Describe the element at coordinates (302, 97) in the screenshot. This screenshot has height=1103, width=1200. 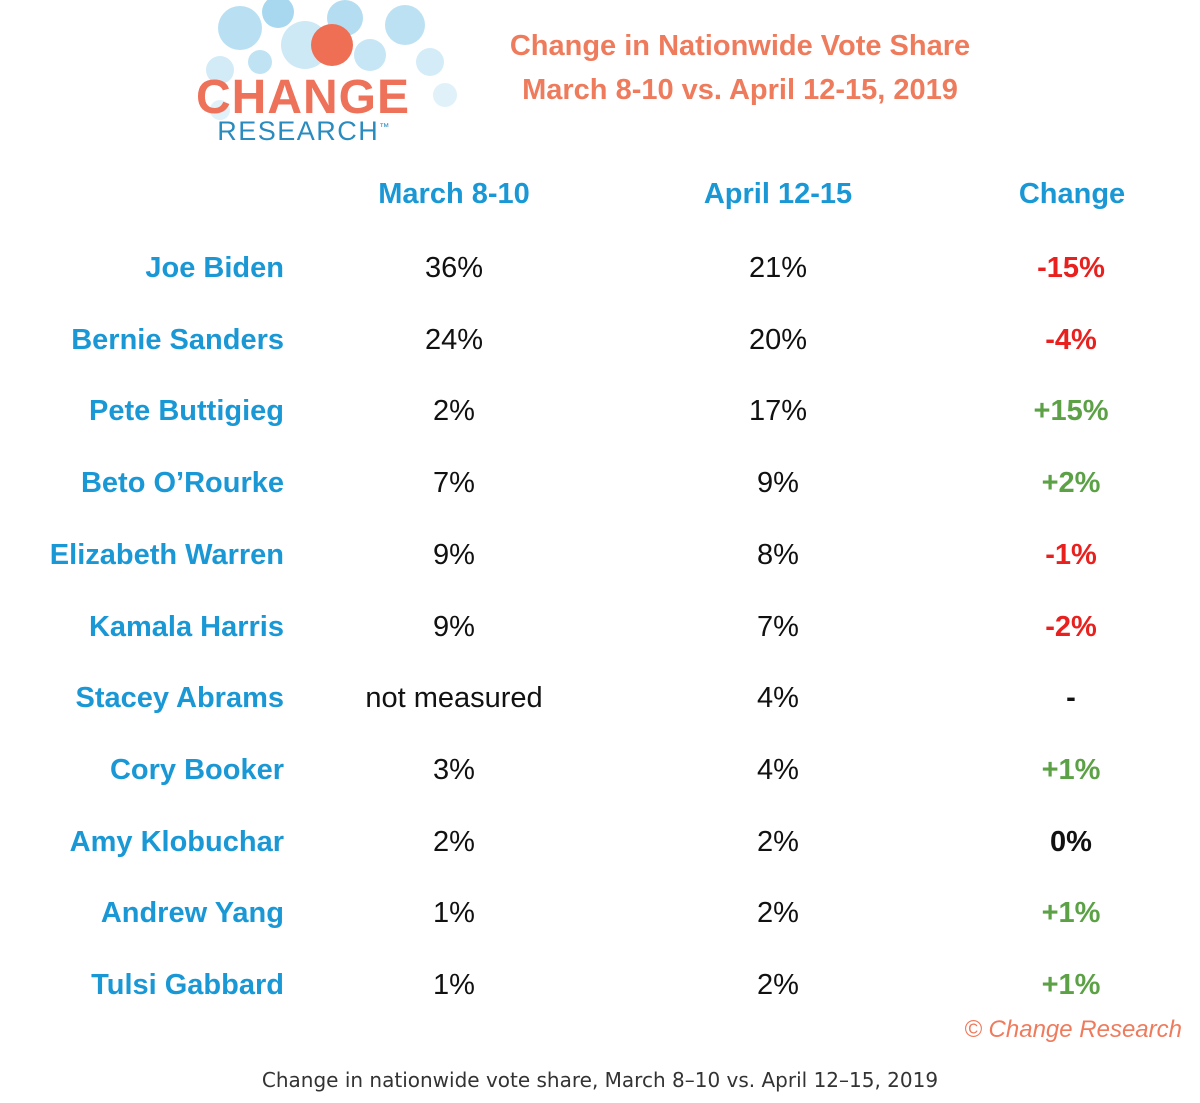
I see `logo-word-change: CHANGE` at that location.